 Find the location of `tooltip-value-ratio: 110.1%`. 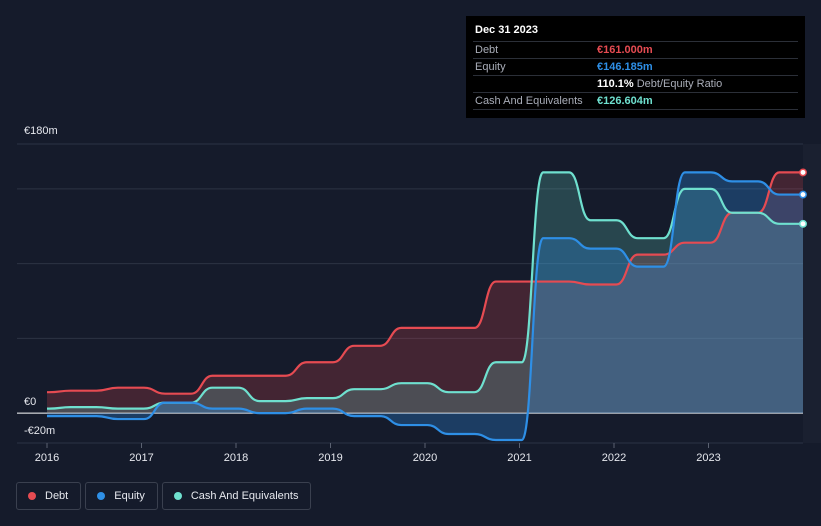

tooltip-value-ratio: 110.1% is located at coordinates (615, 84).